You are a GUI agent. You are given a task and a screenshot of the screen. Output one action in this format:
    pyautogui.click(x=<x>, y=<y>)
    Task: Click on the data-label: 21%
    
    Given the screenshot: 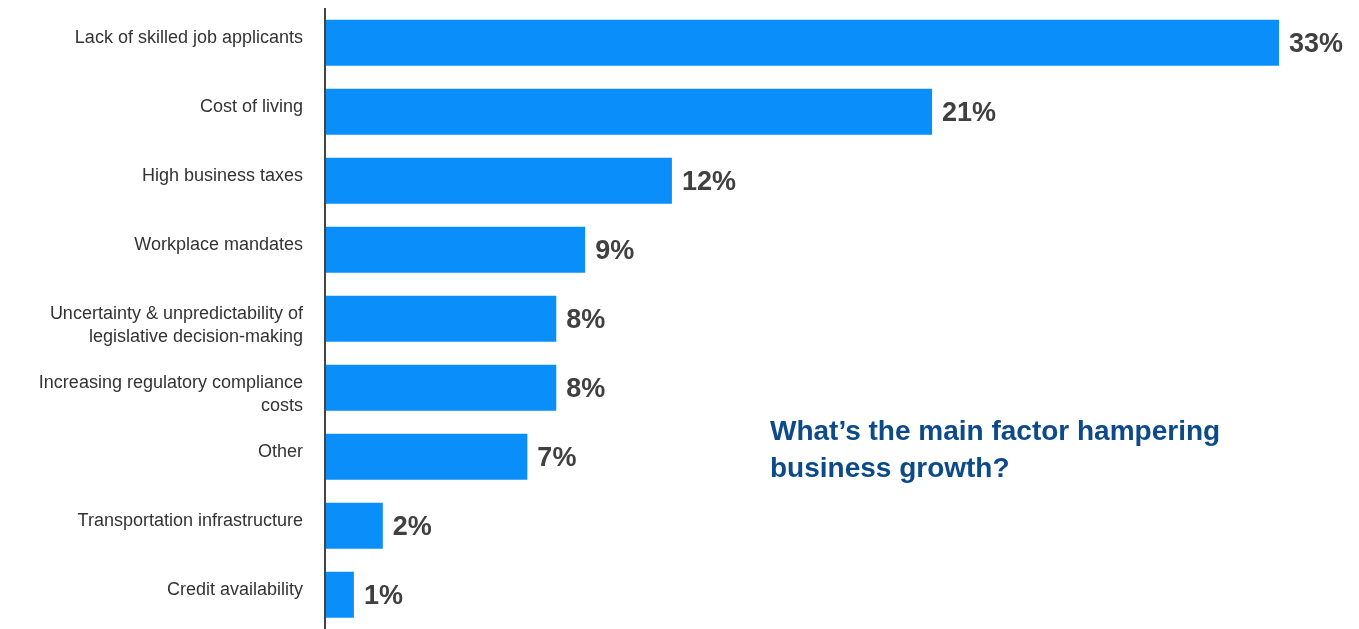 What is the action you would take?
    pyautogui.click(x=969, y=112)
    